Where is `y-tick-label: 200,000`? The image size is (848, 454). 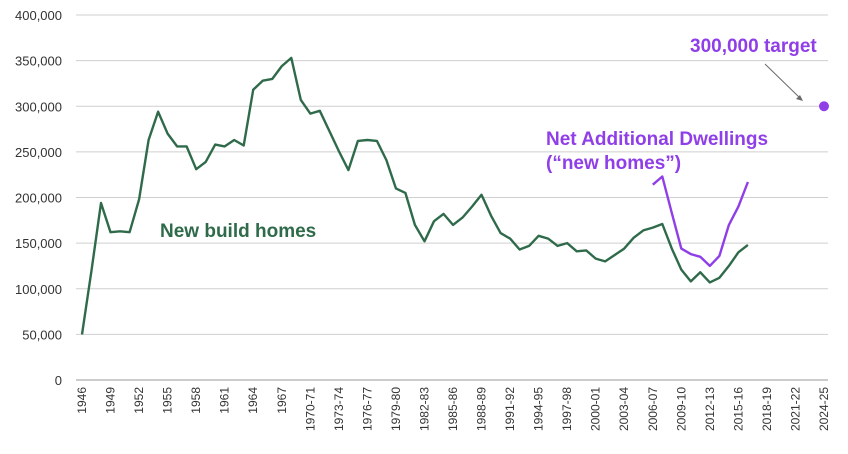
y-tick-label: 200,000 is located at coordinates (38, 198).